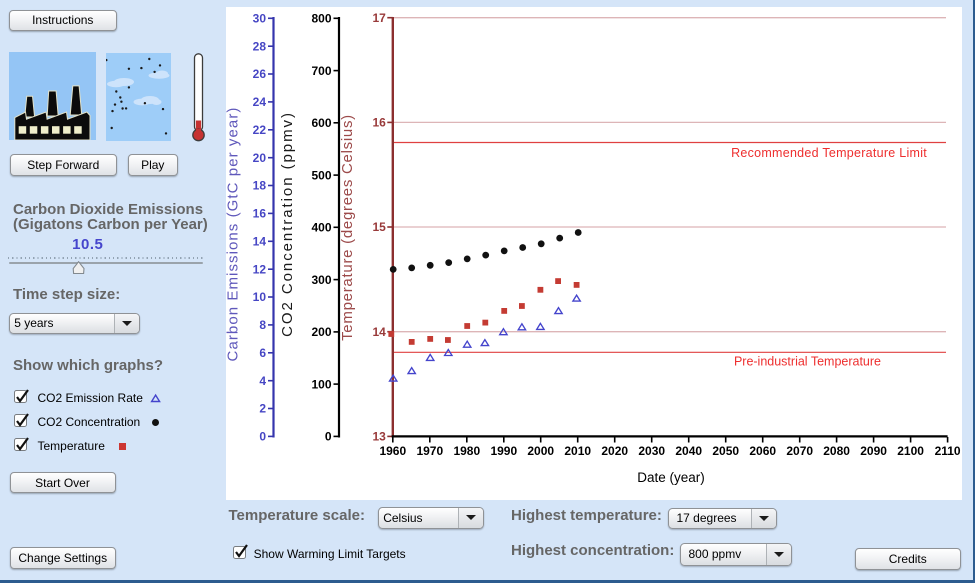  Describe the element at coordinates (466, 451) in the screenshot. I see `svg-text: 1980` at that location.